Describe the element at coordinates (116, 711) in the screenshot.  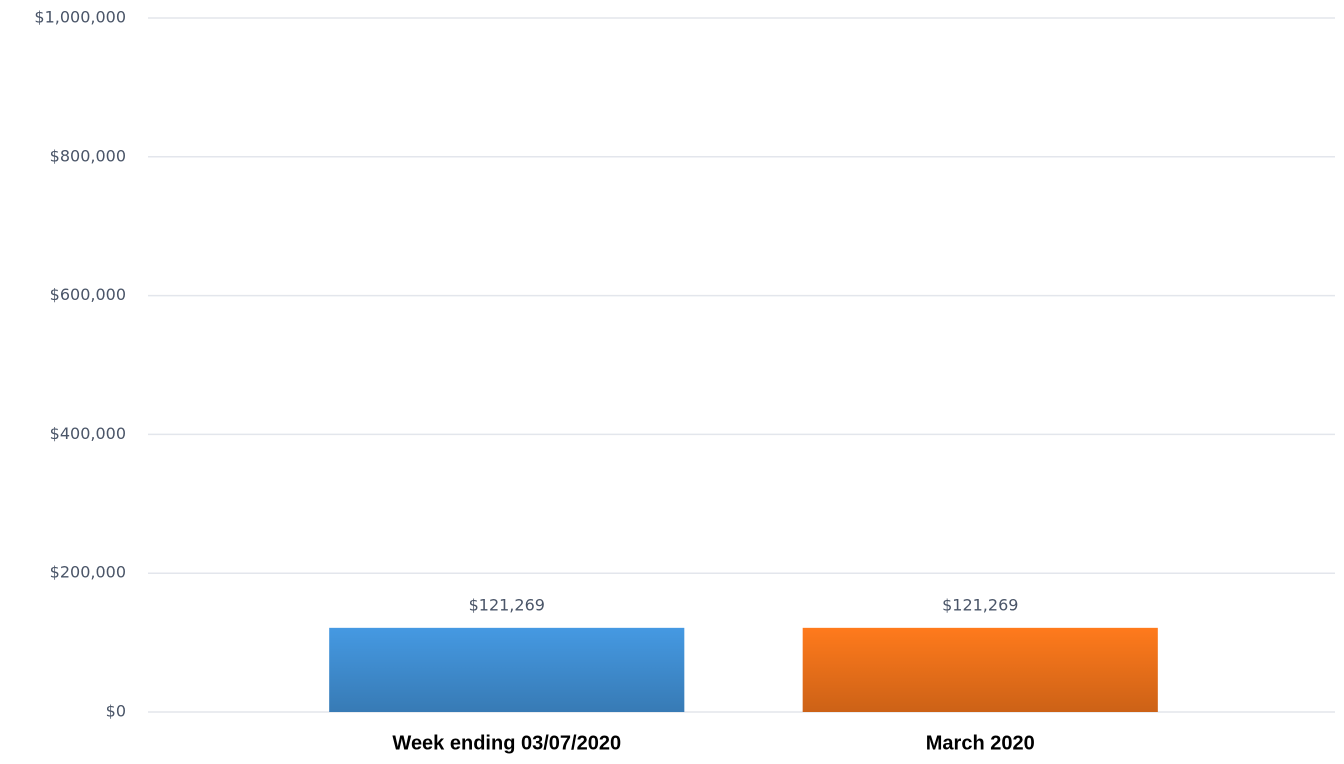
I see `y-tick-label: $0` at that location.